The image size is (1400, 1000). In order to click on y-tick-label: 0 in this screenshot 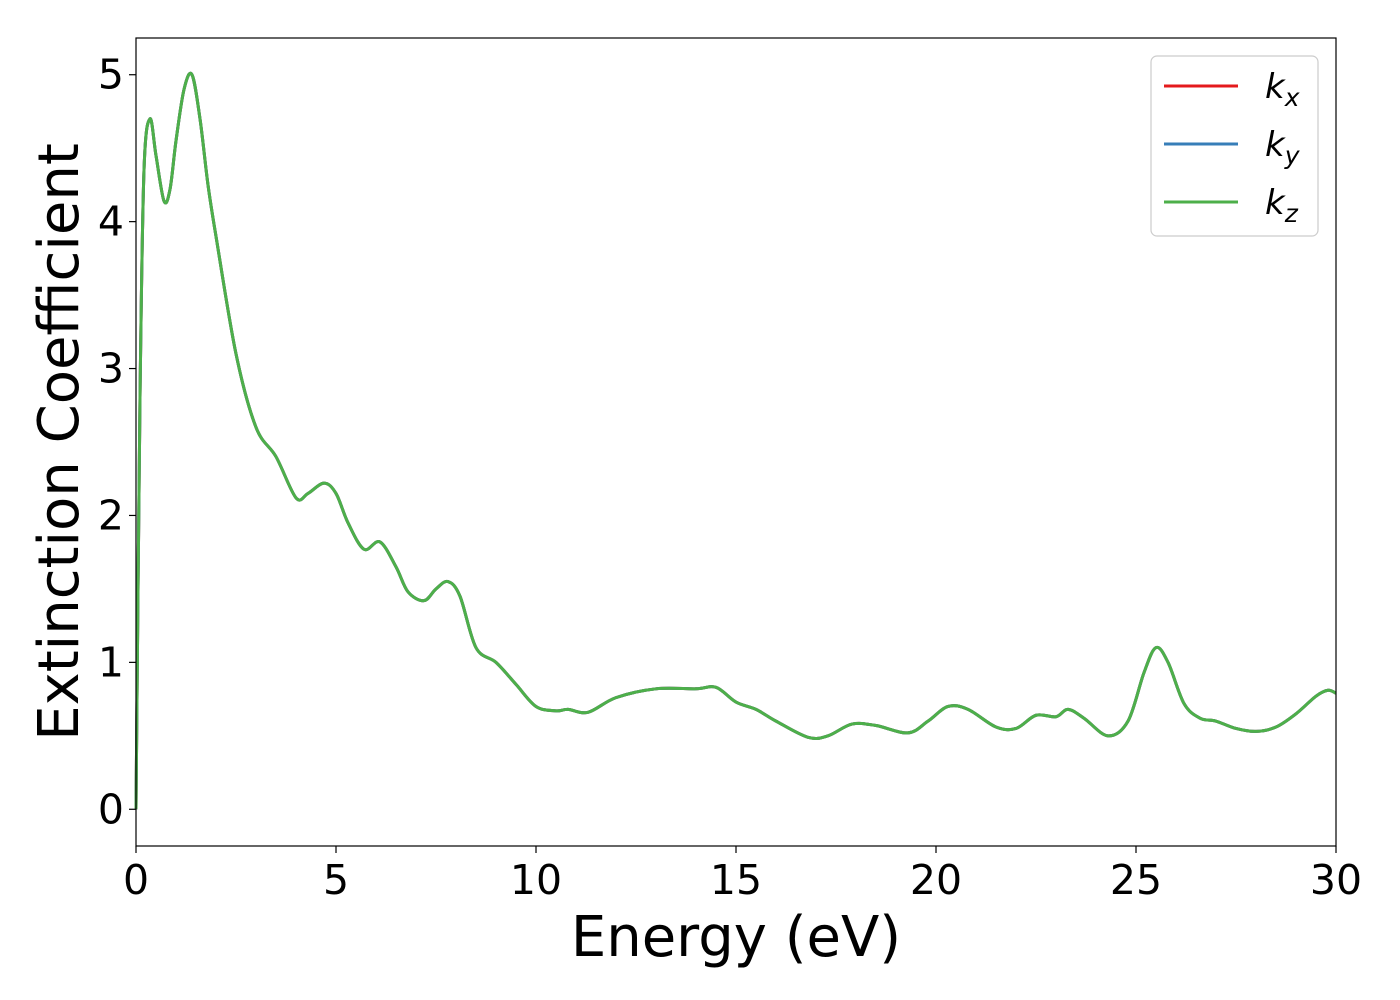, I will do `click(111, 809)`.